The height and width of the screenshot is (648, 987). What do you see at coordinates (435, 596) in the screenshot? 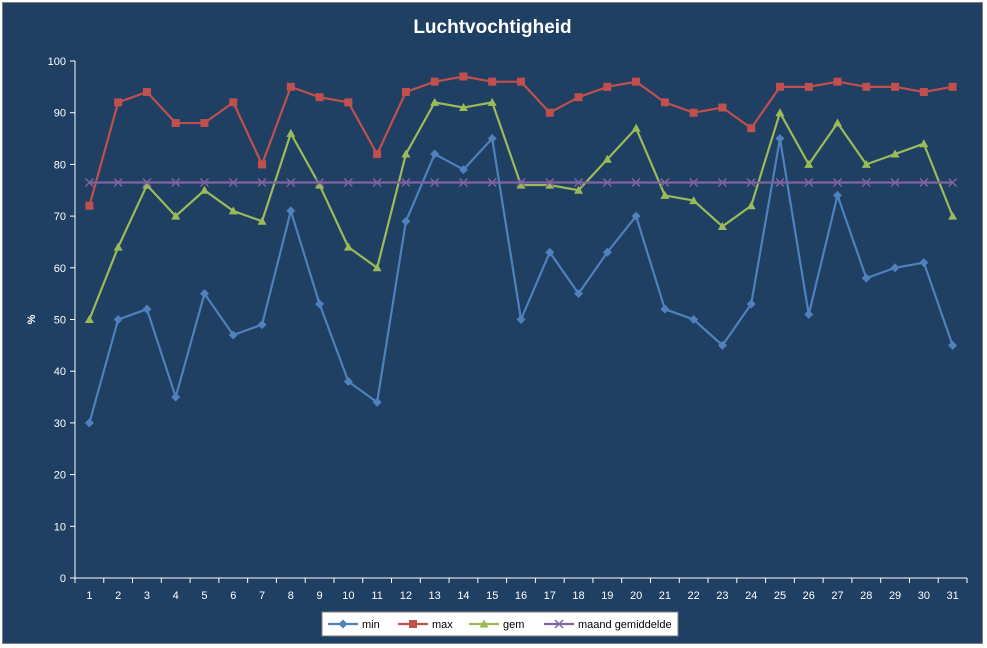
I see `x-tick-label: 13` at bounding box center [435, 596].